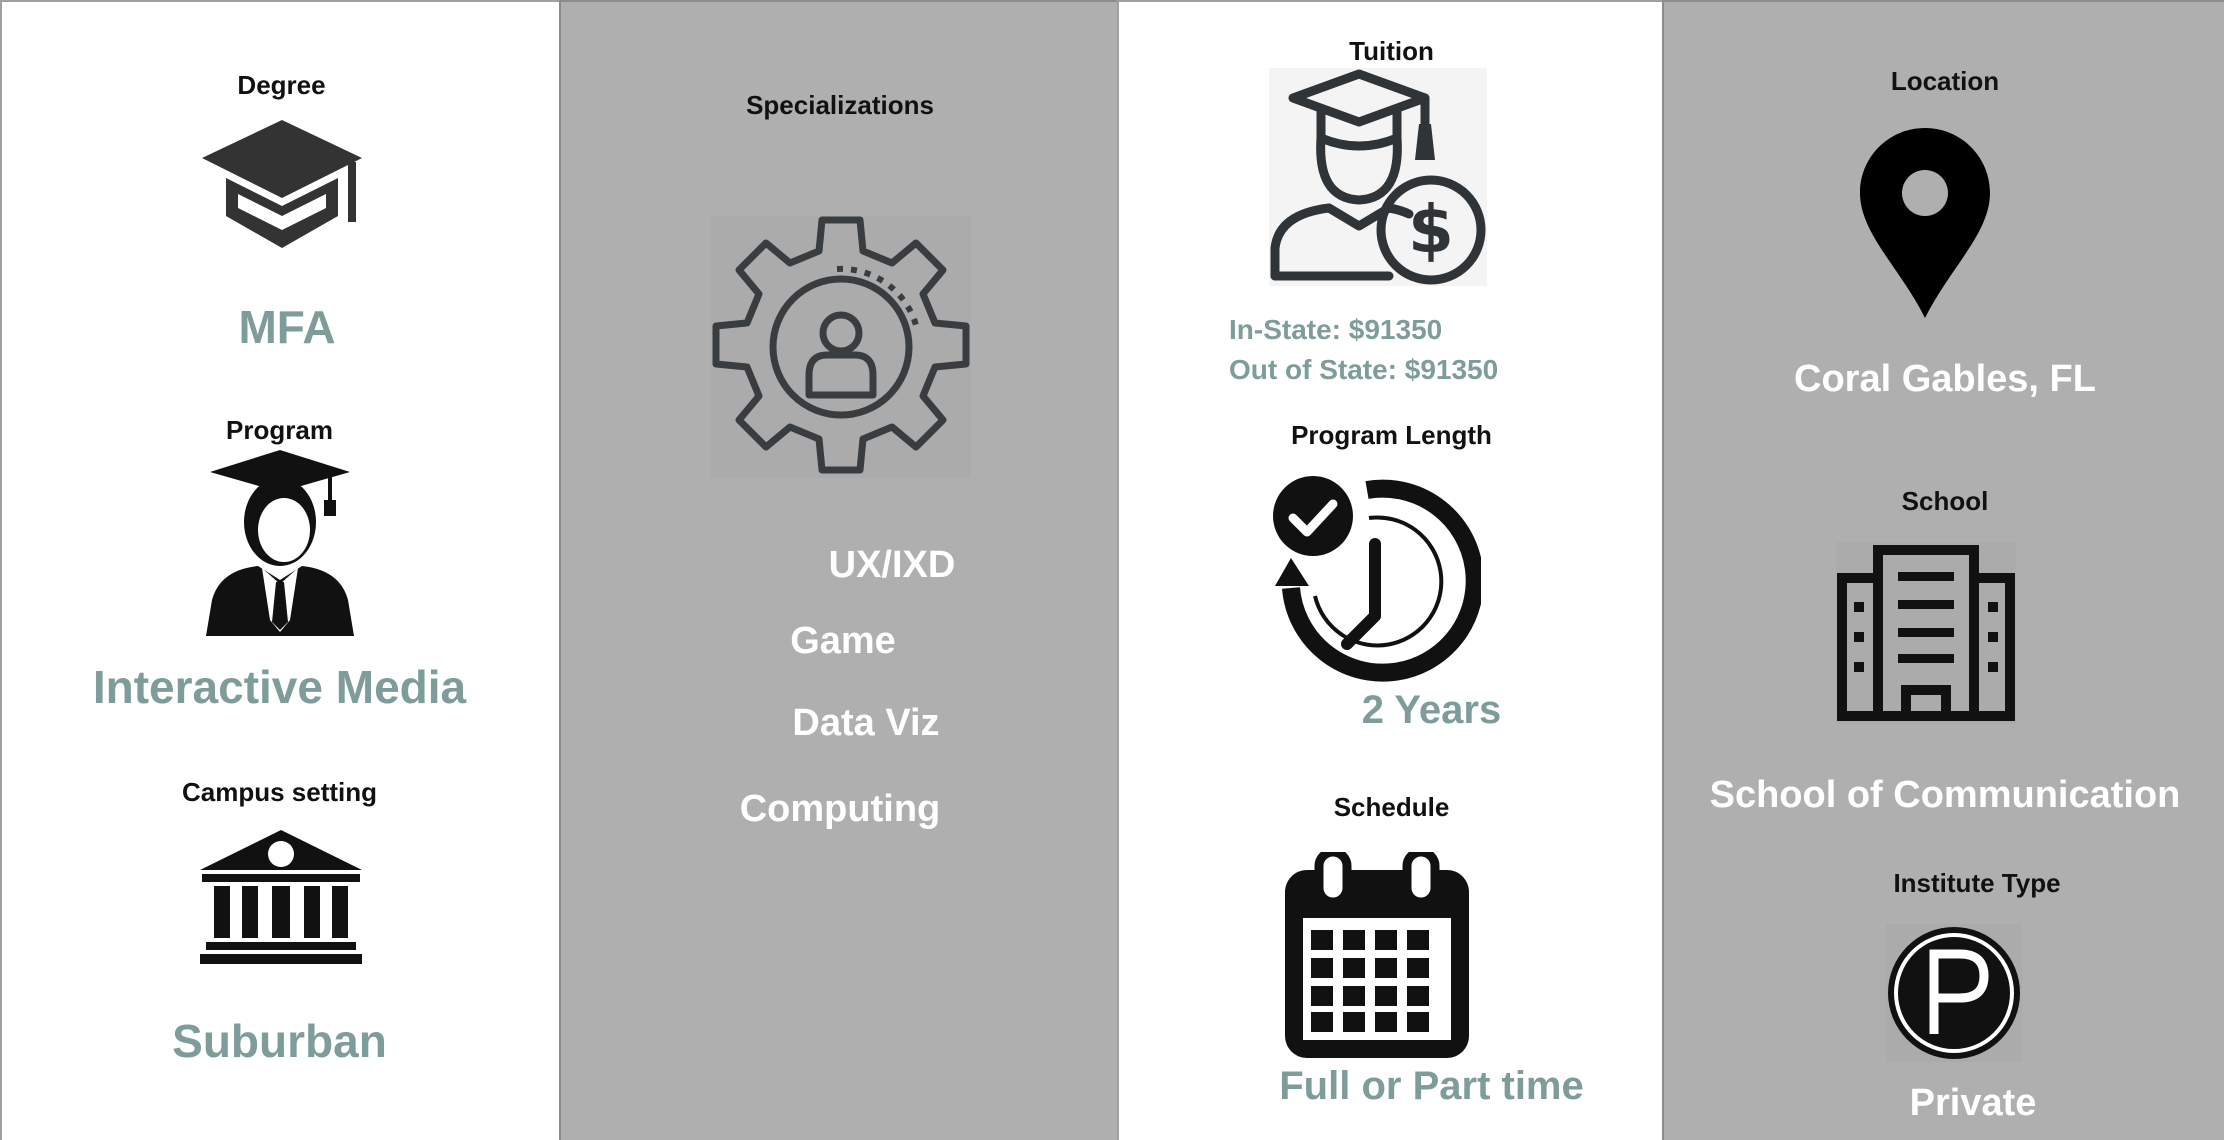 The width and height of the screenshot is (2224, 1140). Describe the element at coordinates (1336, 329) in the screenshot. I see `tuition-in-state: In-State: $91350` at that location.